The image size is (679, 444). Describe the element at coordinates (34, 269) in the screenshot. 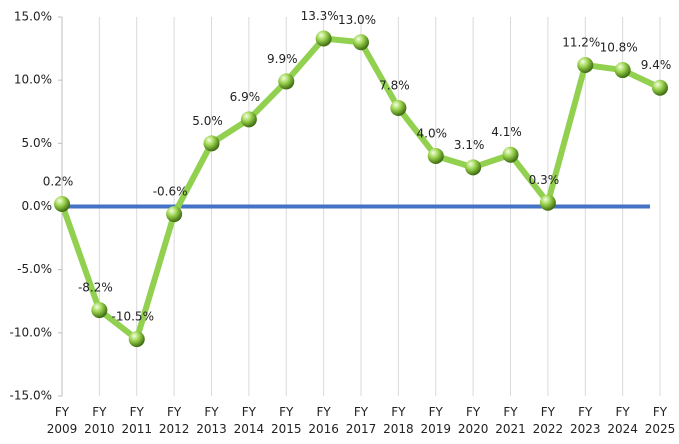

I see `y-tick-label: -5.0%` at that location.